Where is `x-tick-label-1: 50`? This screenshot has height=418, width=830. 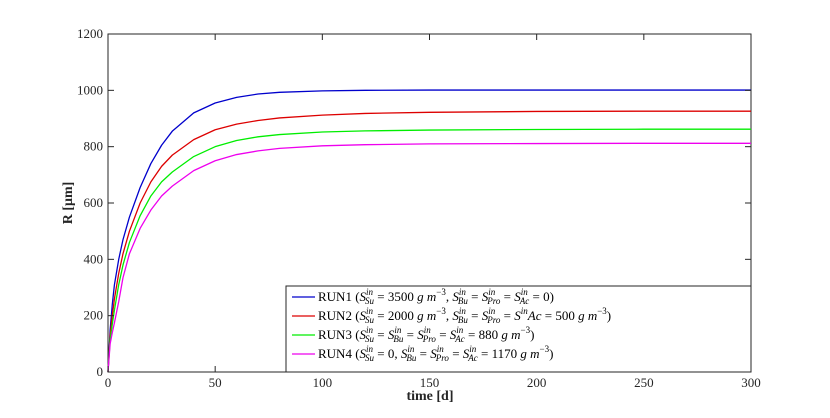
x-tick-label-1: 50 is located at coordinates (215, 382).